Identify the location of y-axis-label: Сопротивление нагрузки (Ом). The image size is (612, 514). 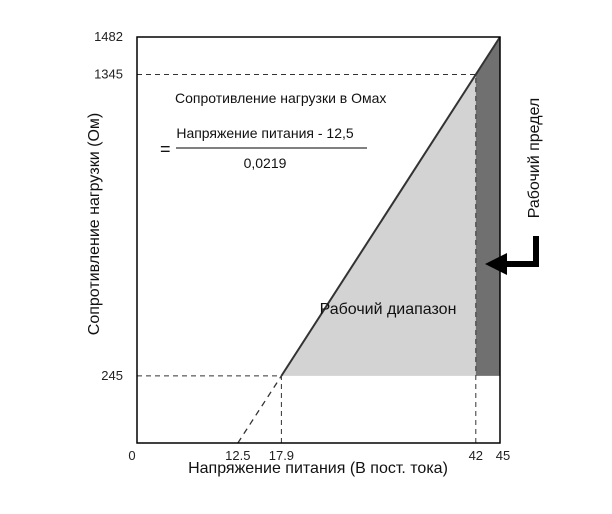
(94, 224).